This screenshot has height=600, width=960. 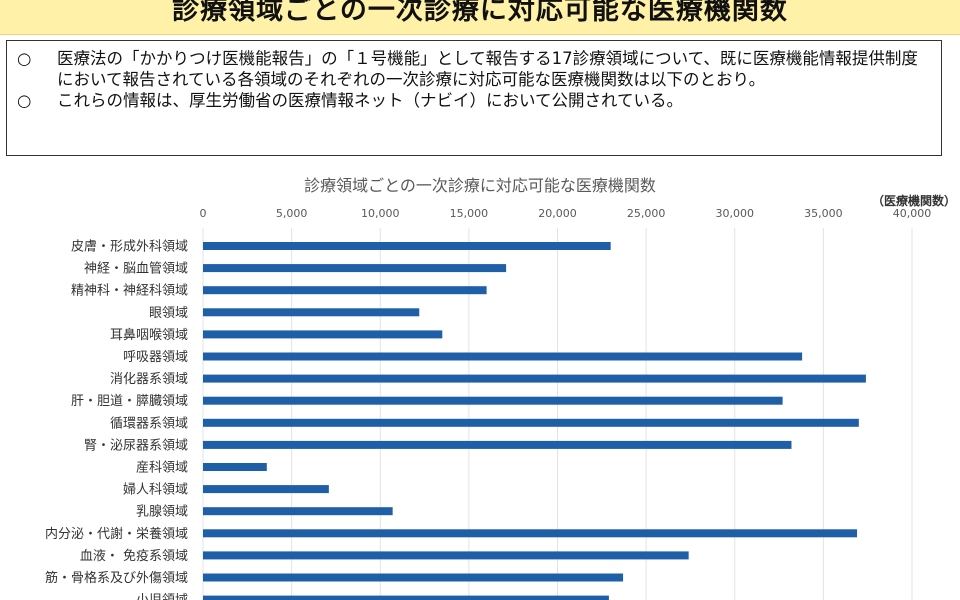 I want to click on tick-label: 35,000, so click(x=823, y=213).